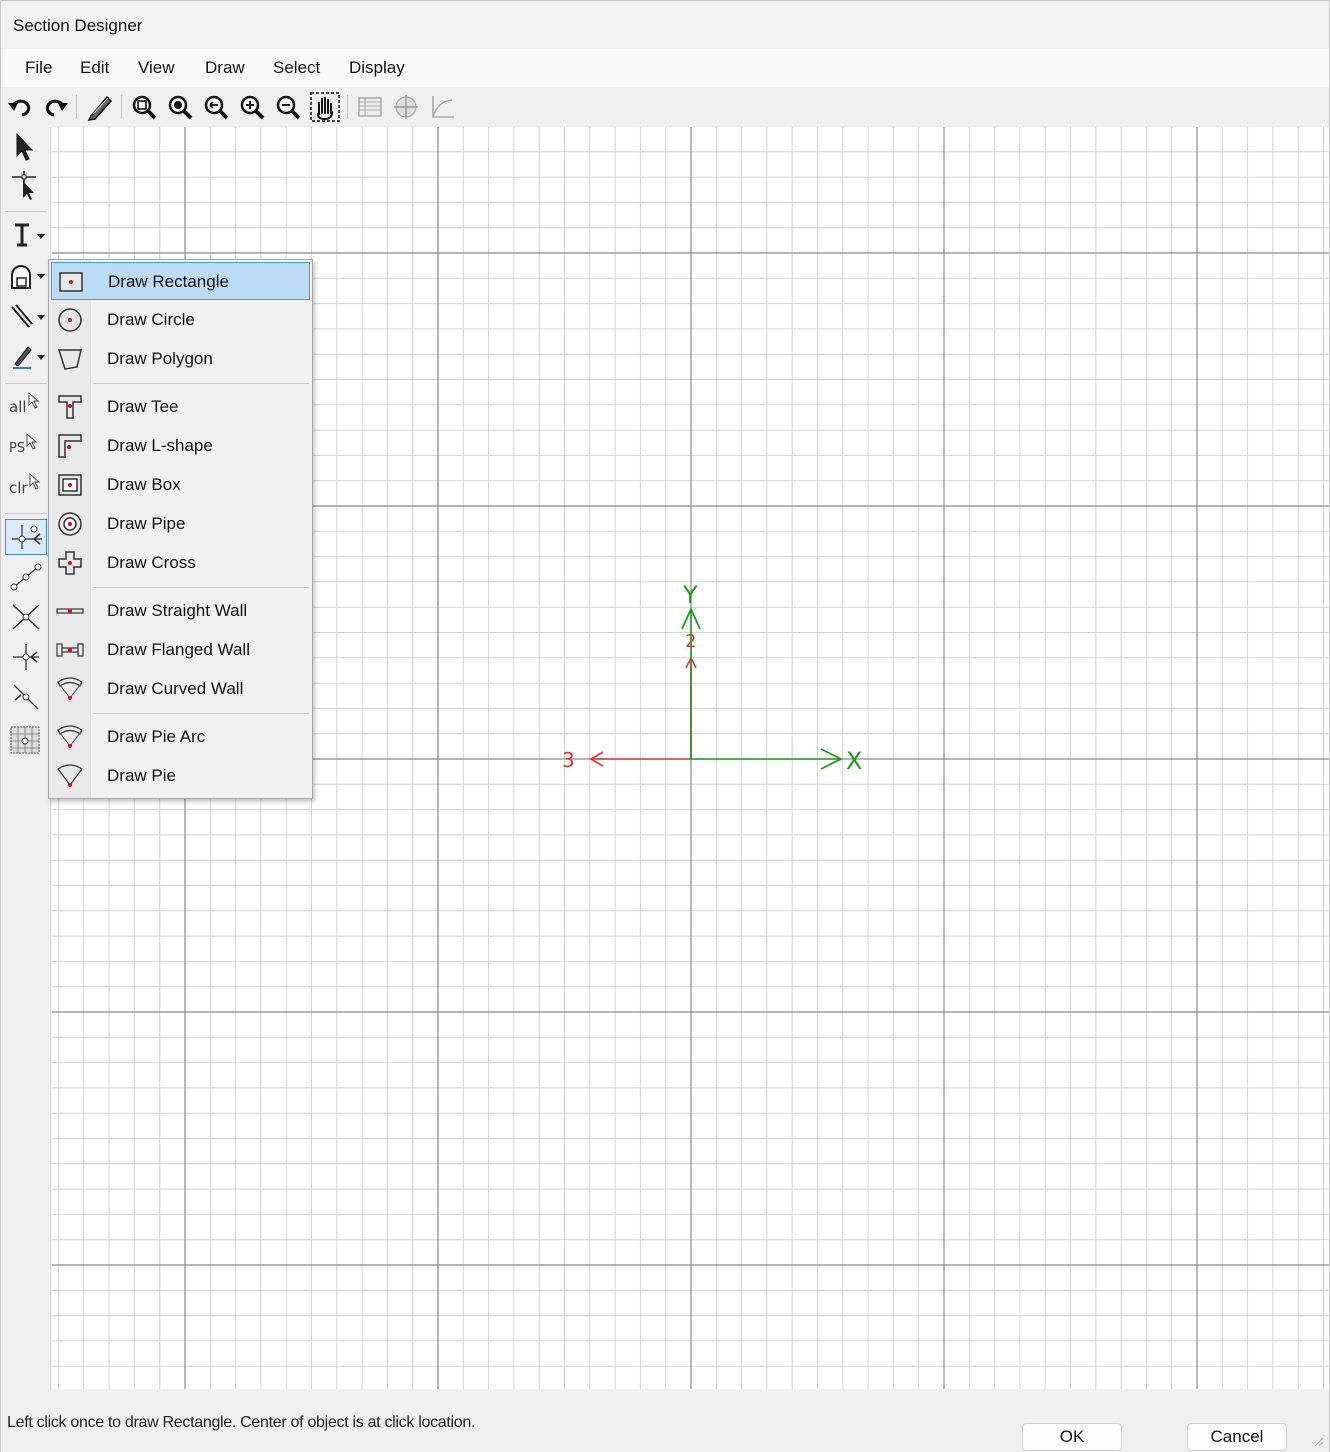  What do you see at coordinates (156, 736) in the screenshot?
I see `menu-item-label: Draw Pie Arc` at bounding box center [156, 736].